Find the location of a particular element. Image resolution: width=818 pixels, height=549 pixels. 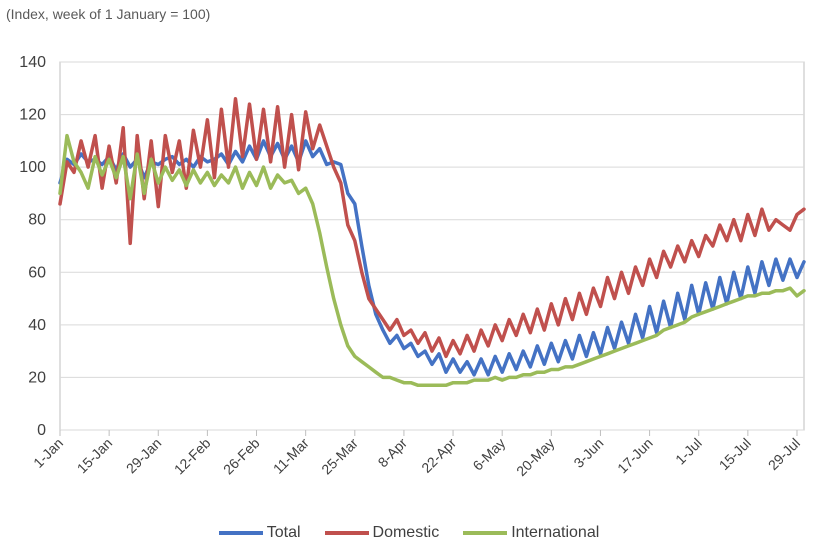

y-tick-label: 120 is located at coordinates (32, 115).